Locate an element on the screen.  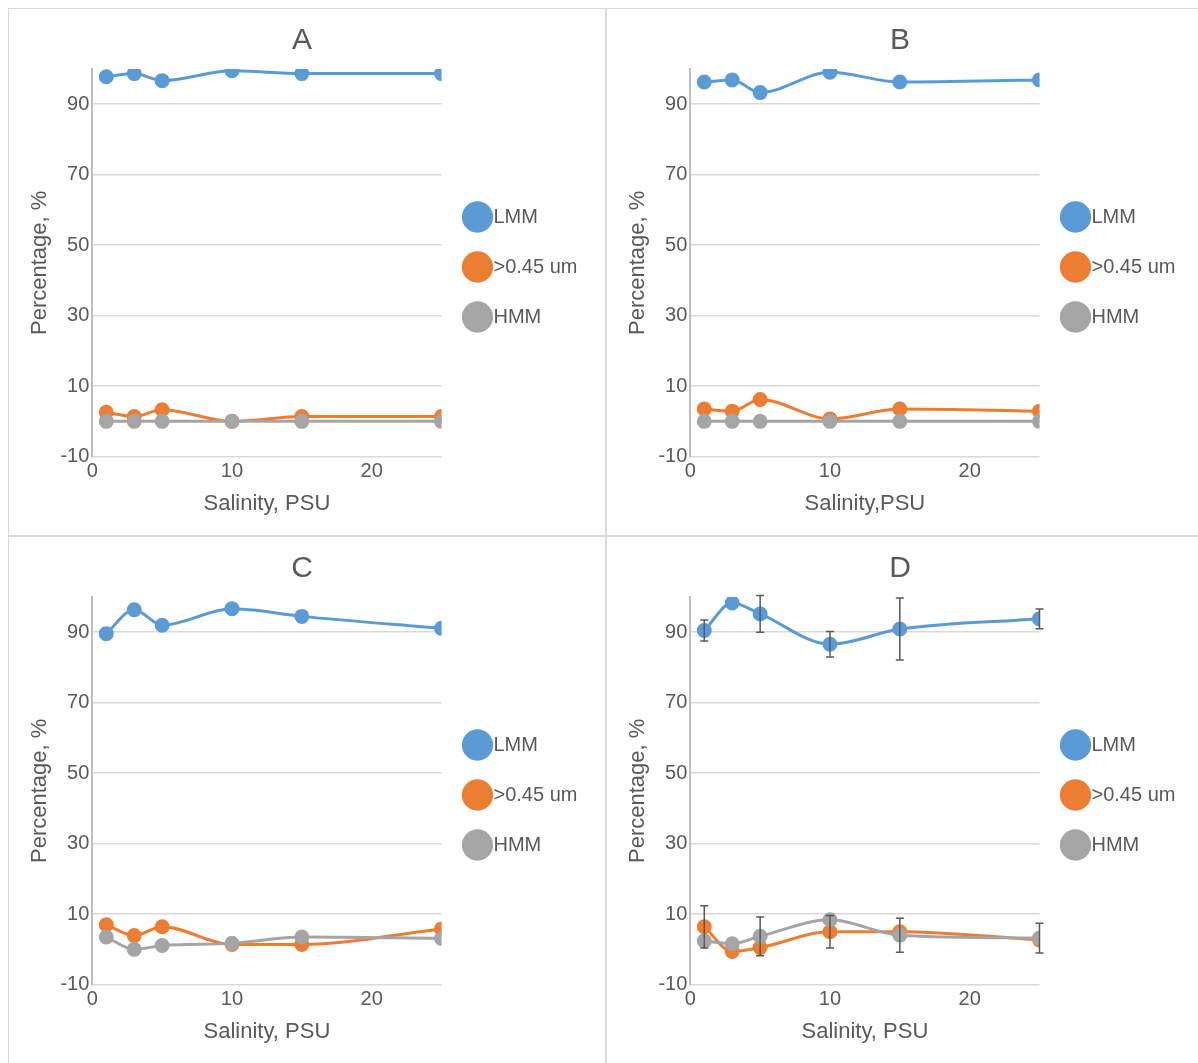
chart-title: A is located at coordinates (302, 39).